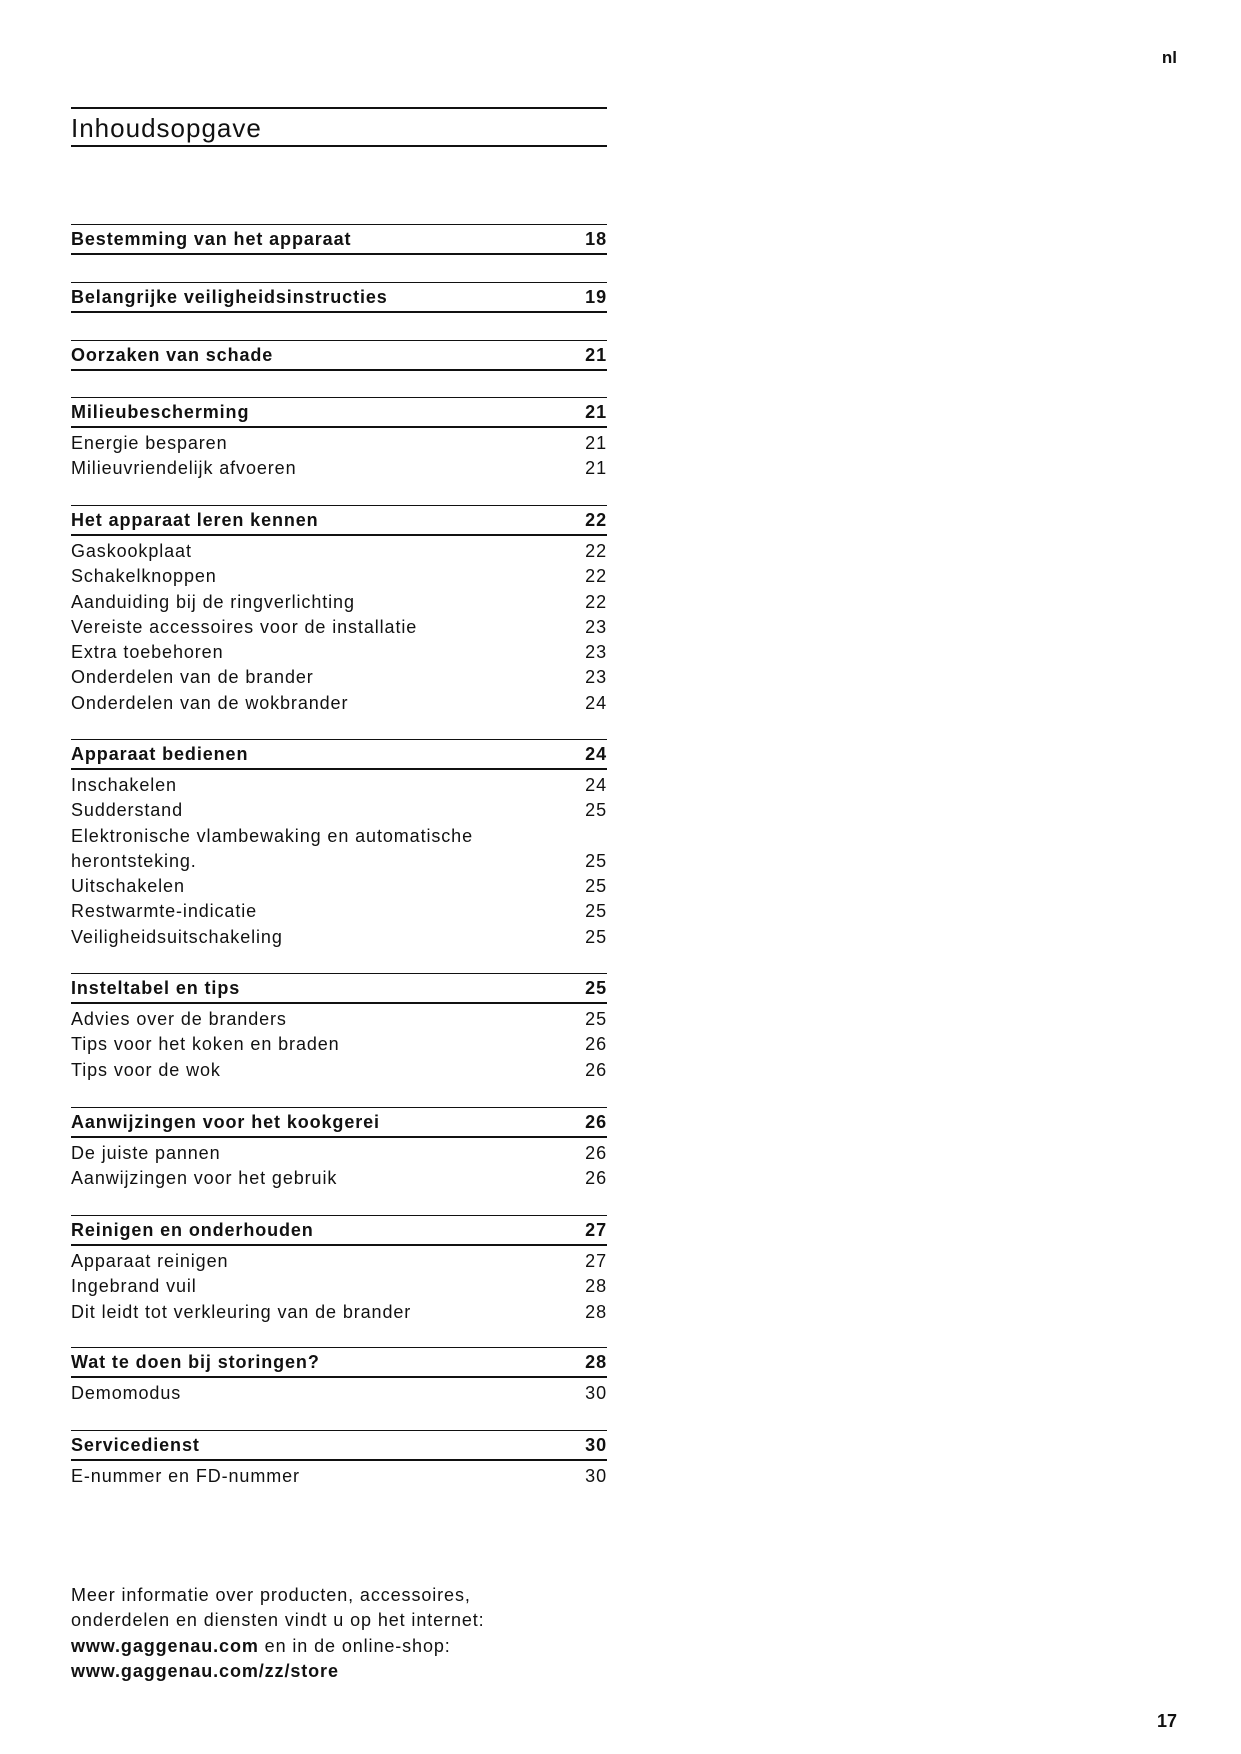 Image resolution: width=1241 pixels, height=1754 pixels. Describe the element at coordinates (339, 520) in the screenshot. I see `toc-section-heading: Het apparaat leren kennen 22` at that location.